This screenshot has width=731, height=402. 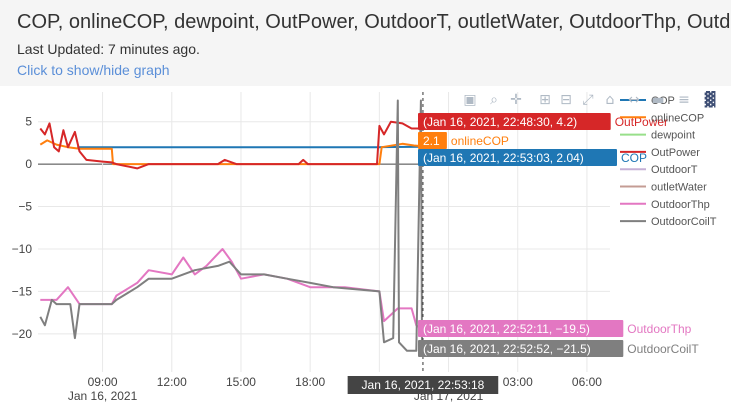 I want to click on series-line-onlineCOP, so click(x=231, y=152).